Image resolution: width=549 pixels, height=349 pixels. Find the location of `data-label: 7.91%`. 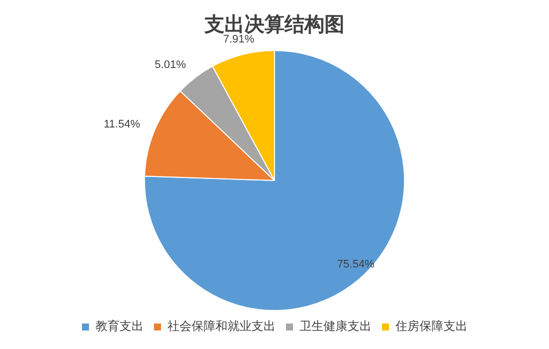

data-label: 7.91% is located at coordinates (238, 39).